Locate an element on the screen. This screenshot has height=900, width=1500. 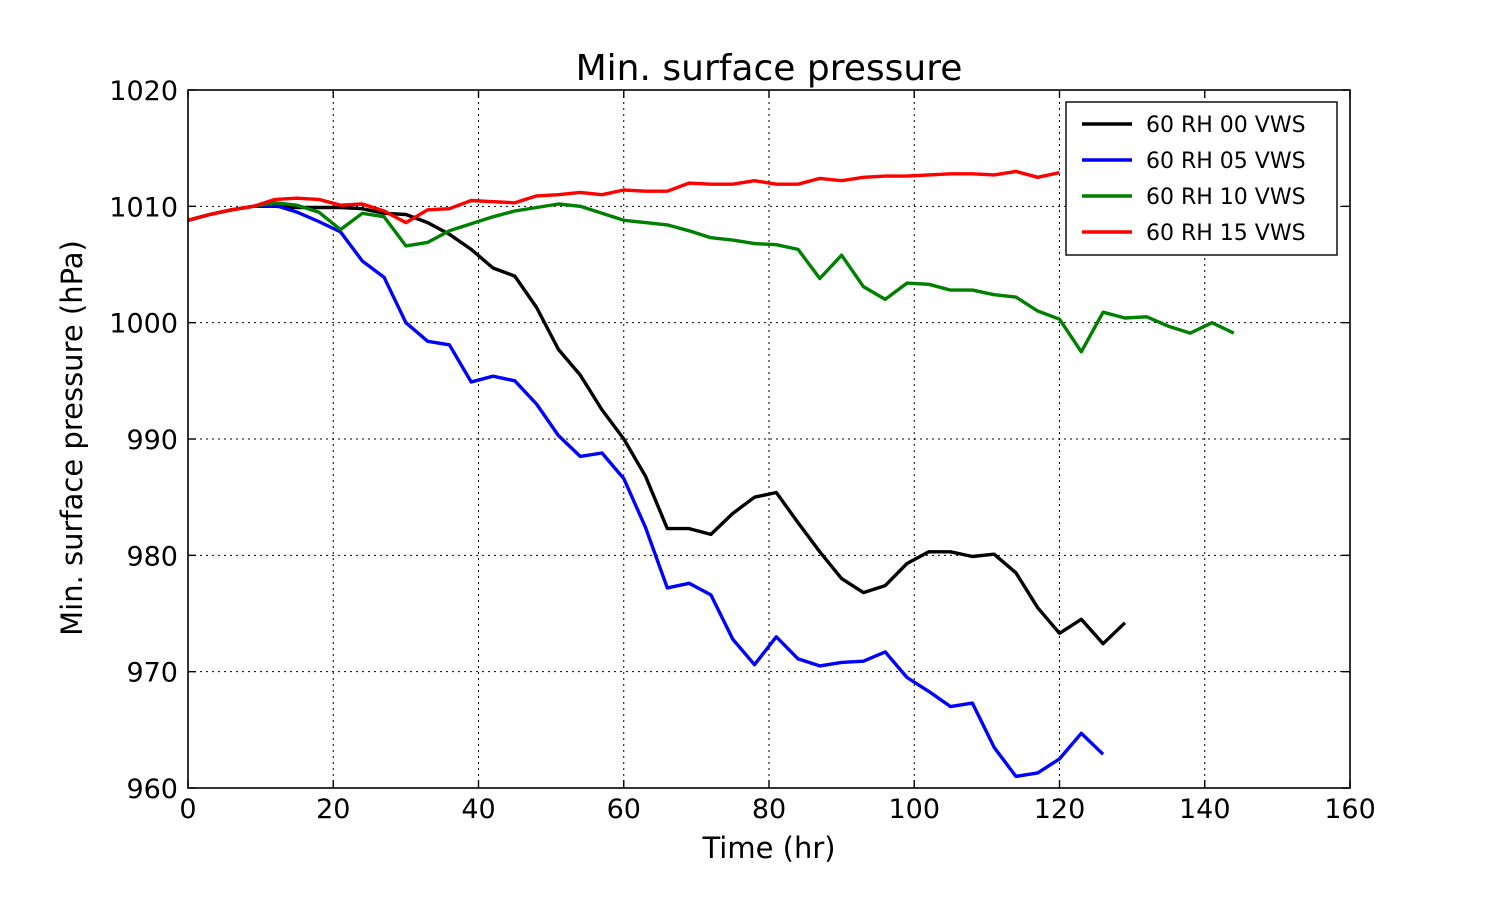
x-tick-label: 0 is located at coordinates (187, 809).